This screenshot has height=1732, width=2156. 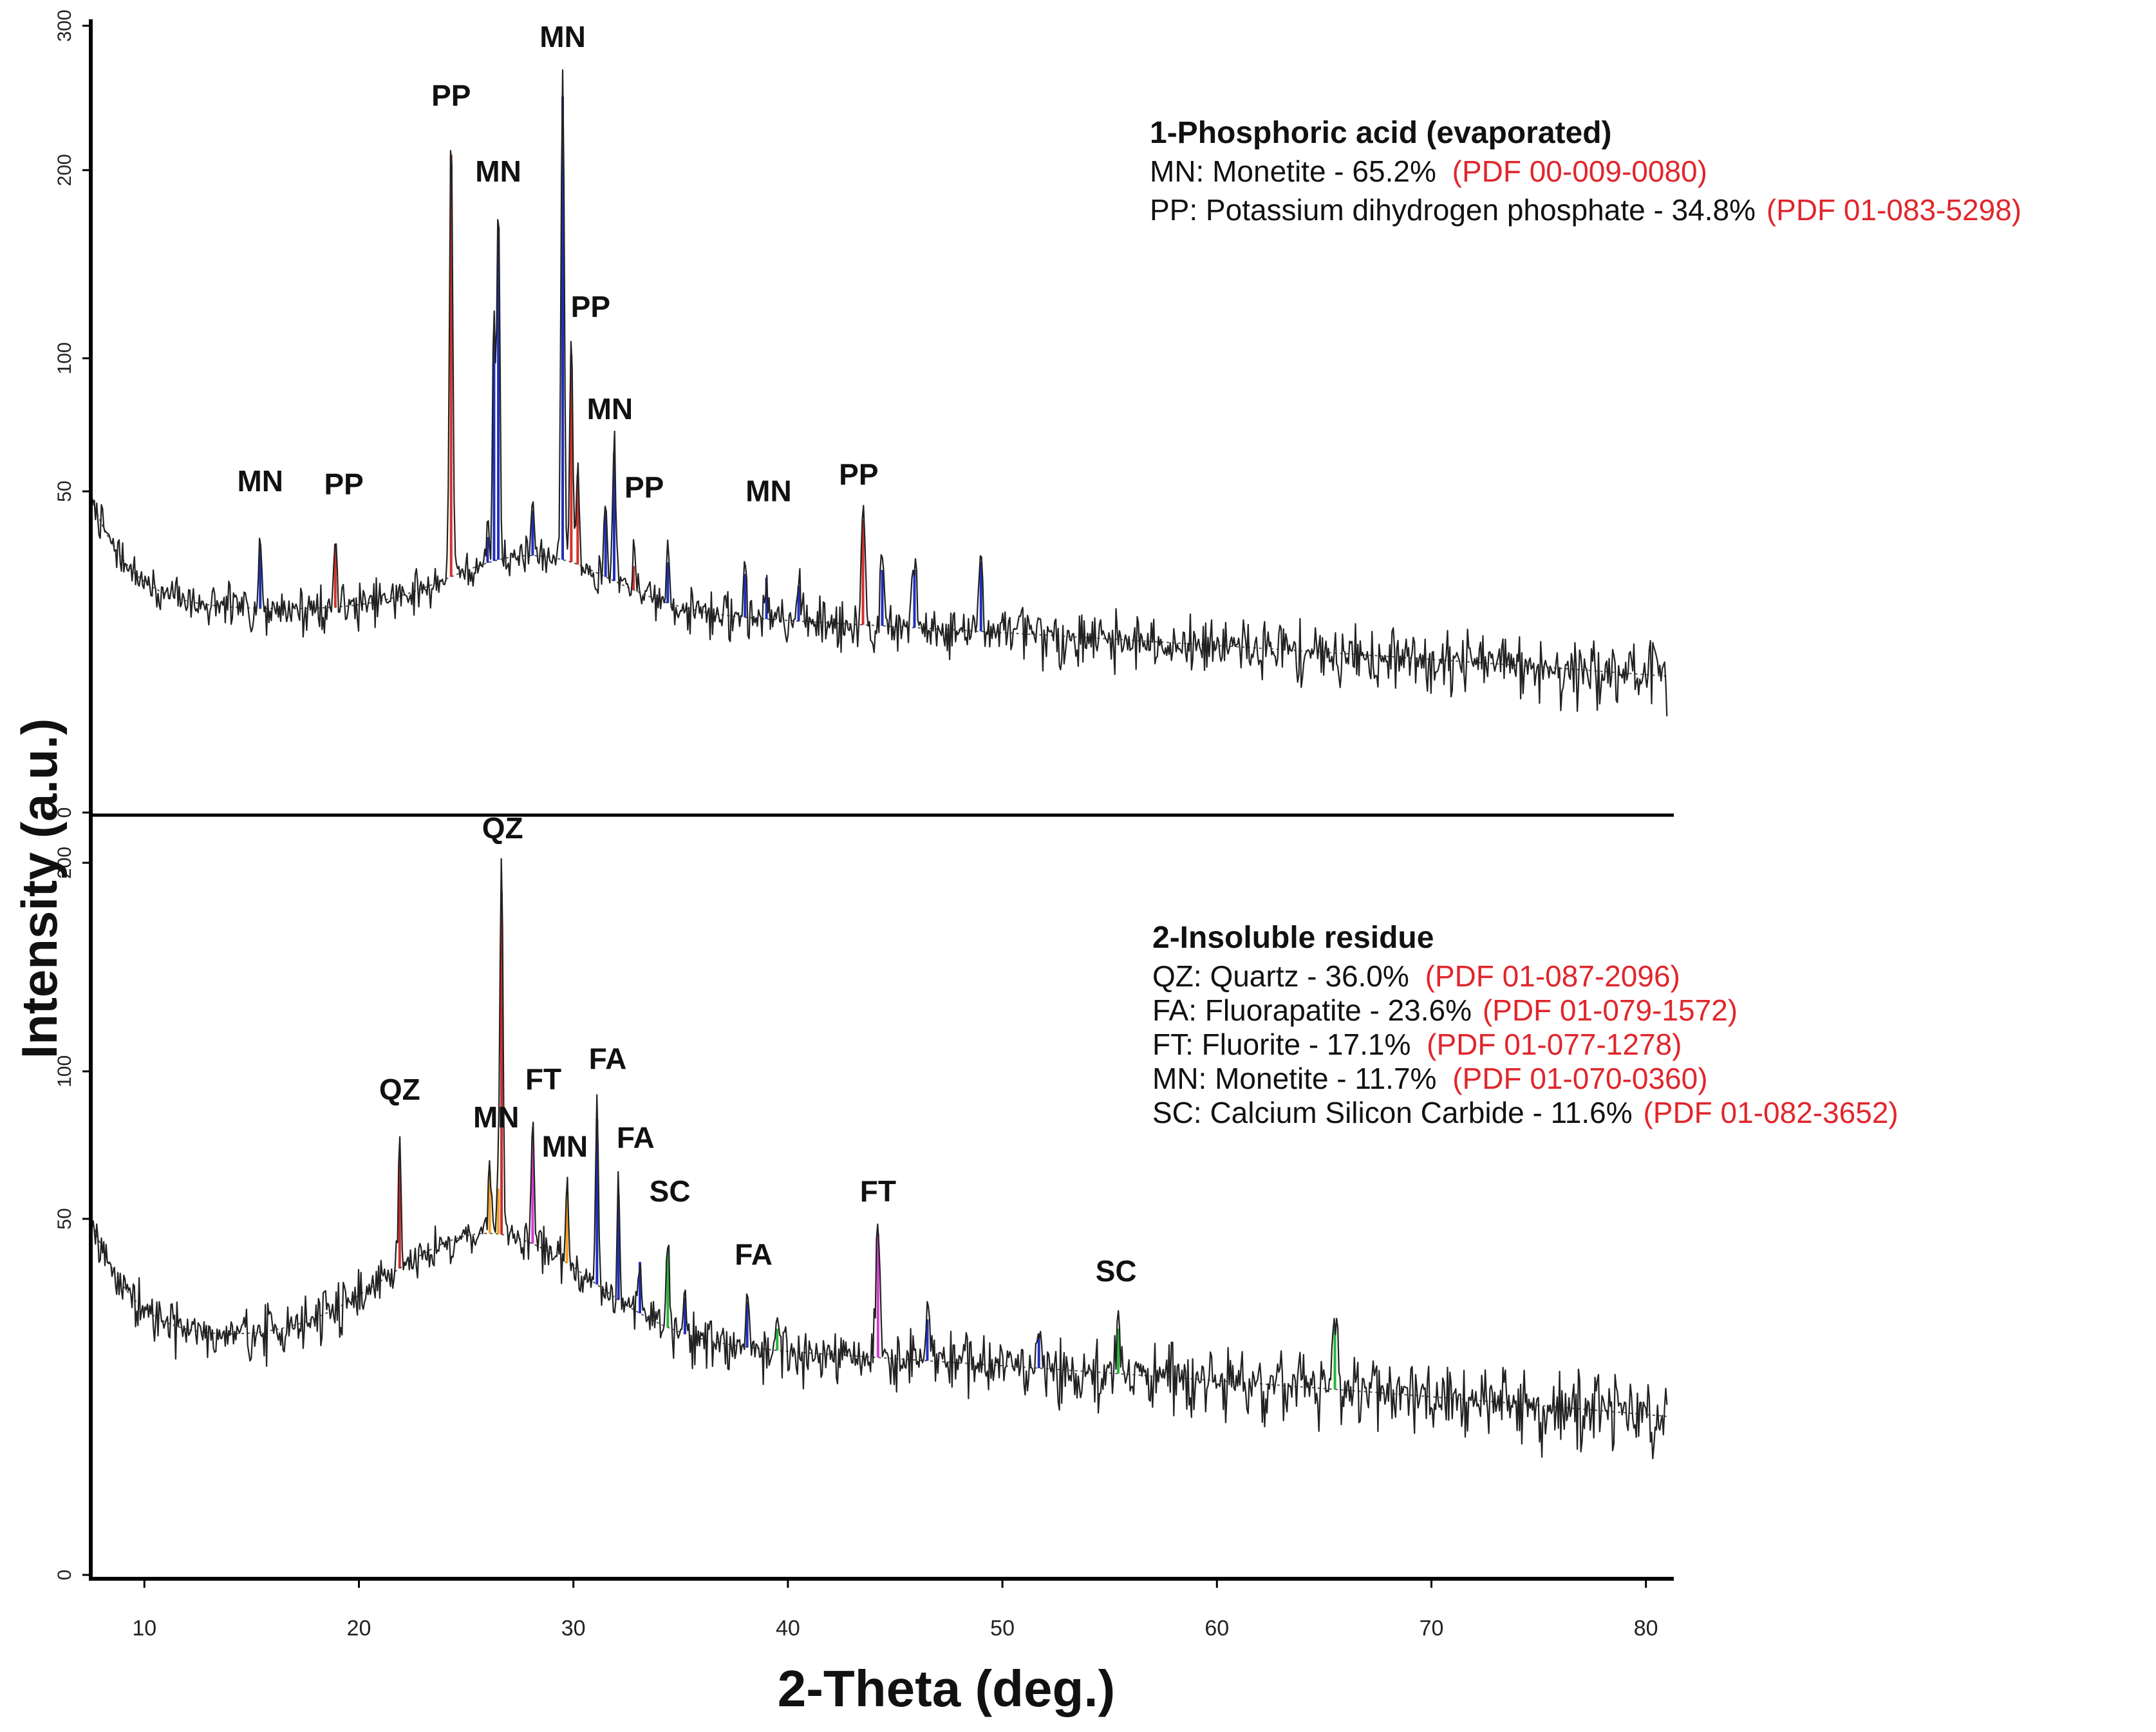 I want to click on x-axis-ticks: 10 20 30 40 50 60 70 80, so click(x=895, y=1610).